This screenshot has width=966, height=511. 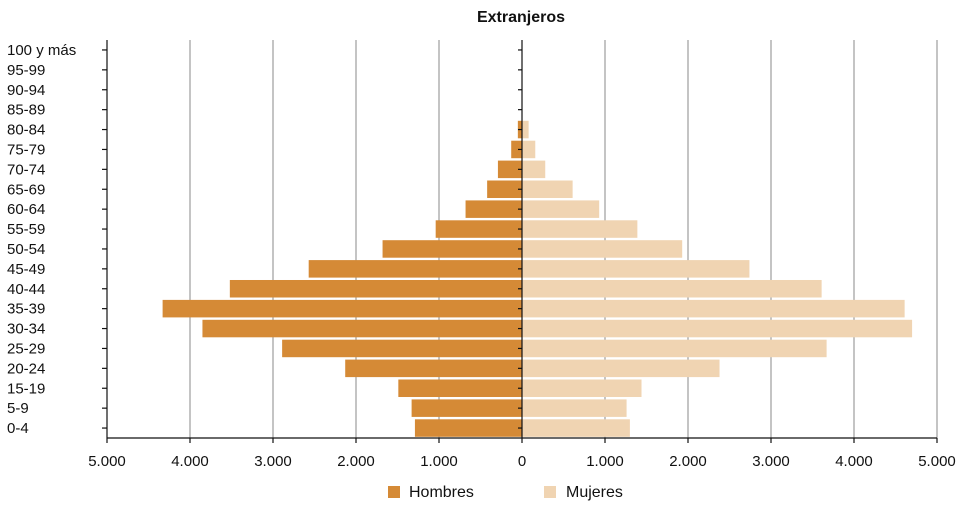 I want to click on x-tick-label: 0, so click(x=522, y=461).